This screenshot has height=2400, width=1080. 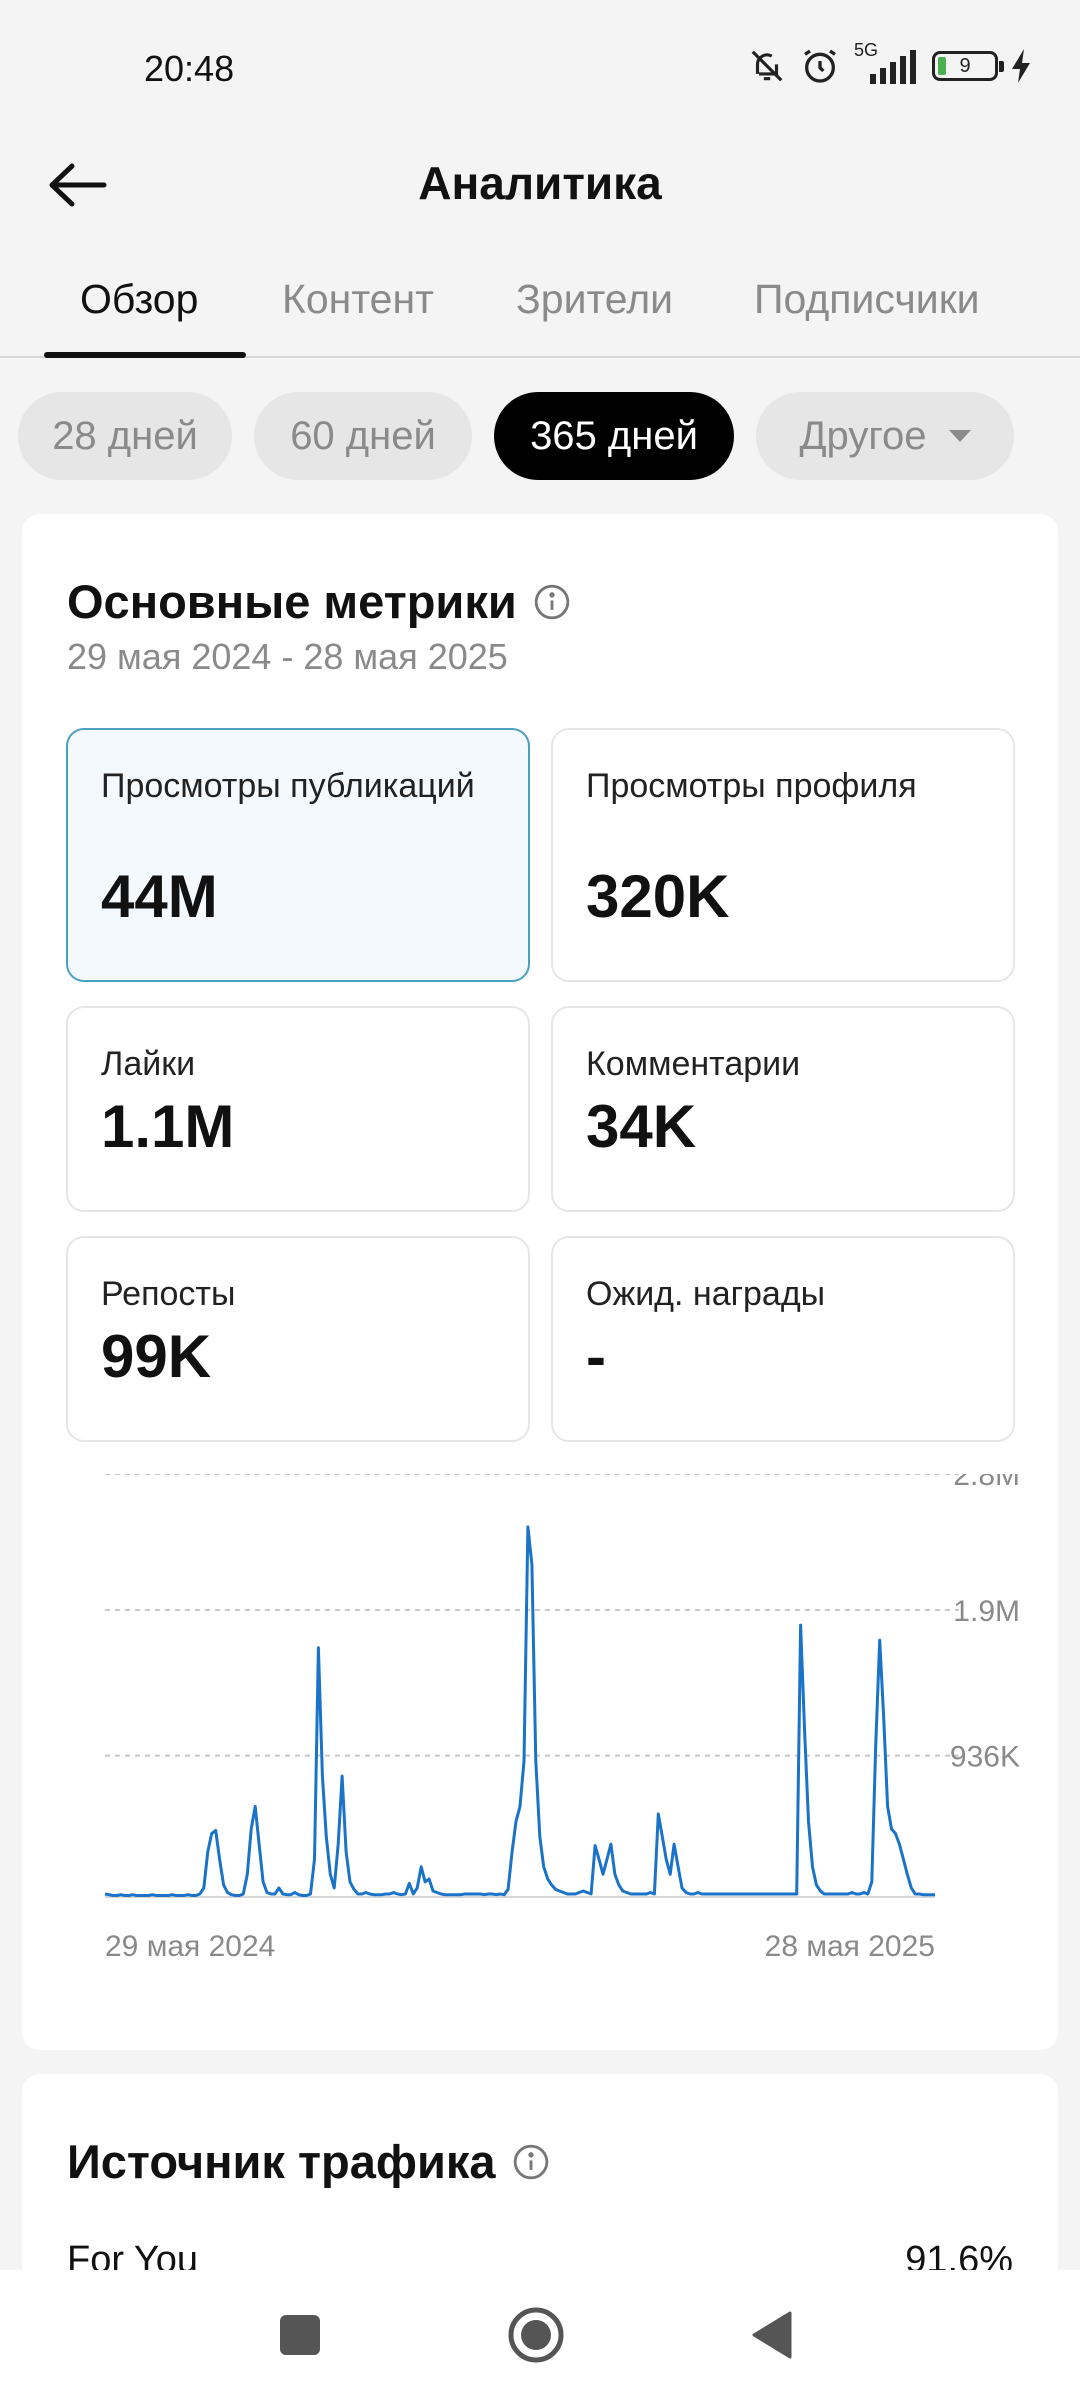 I want to click on battery-fill, so click(x=942, y=66).